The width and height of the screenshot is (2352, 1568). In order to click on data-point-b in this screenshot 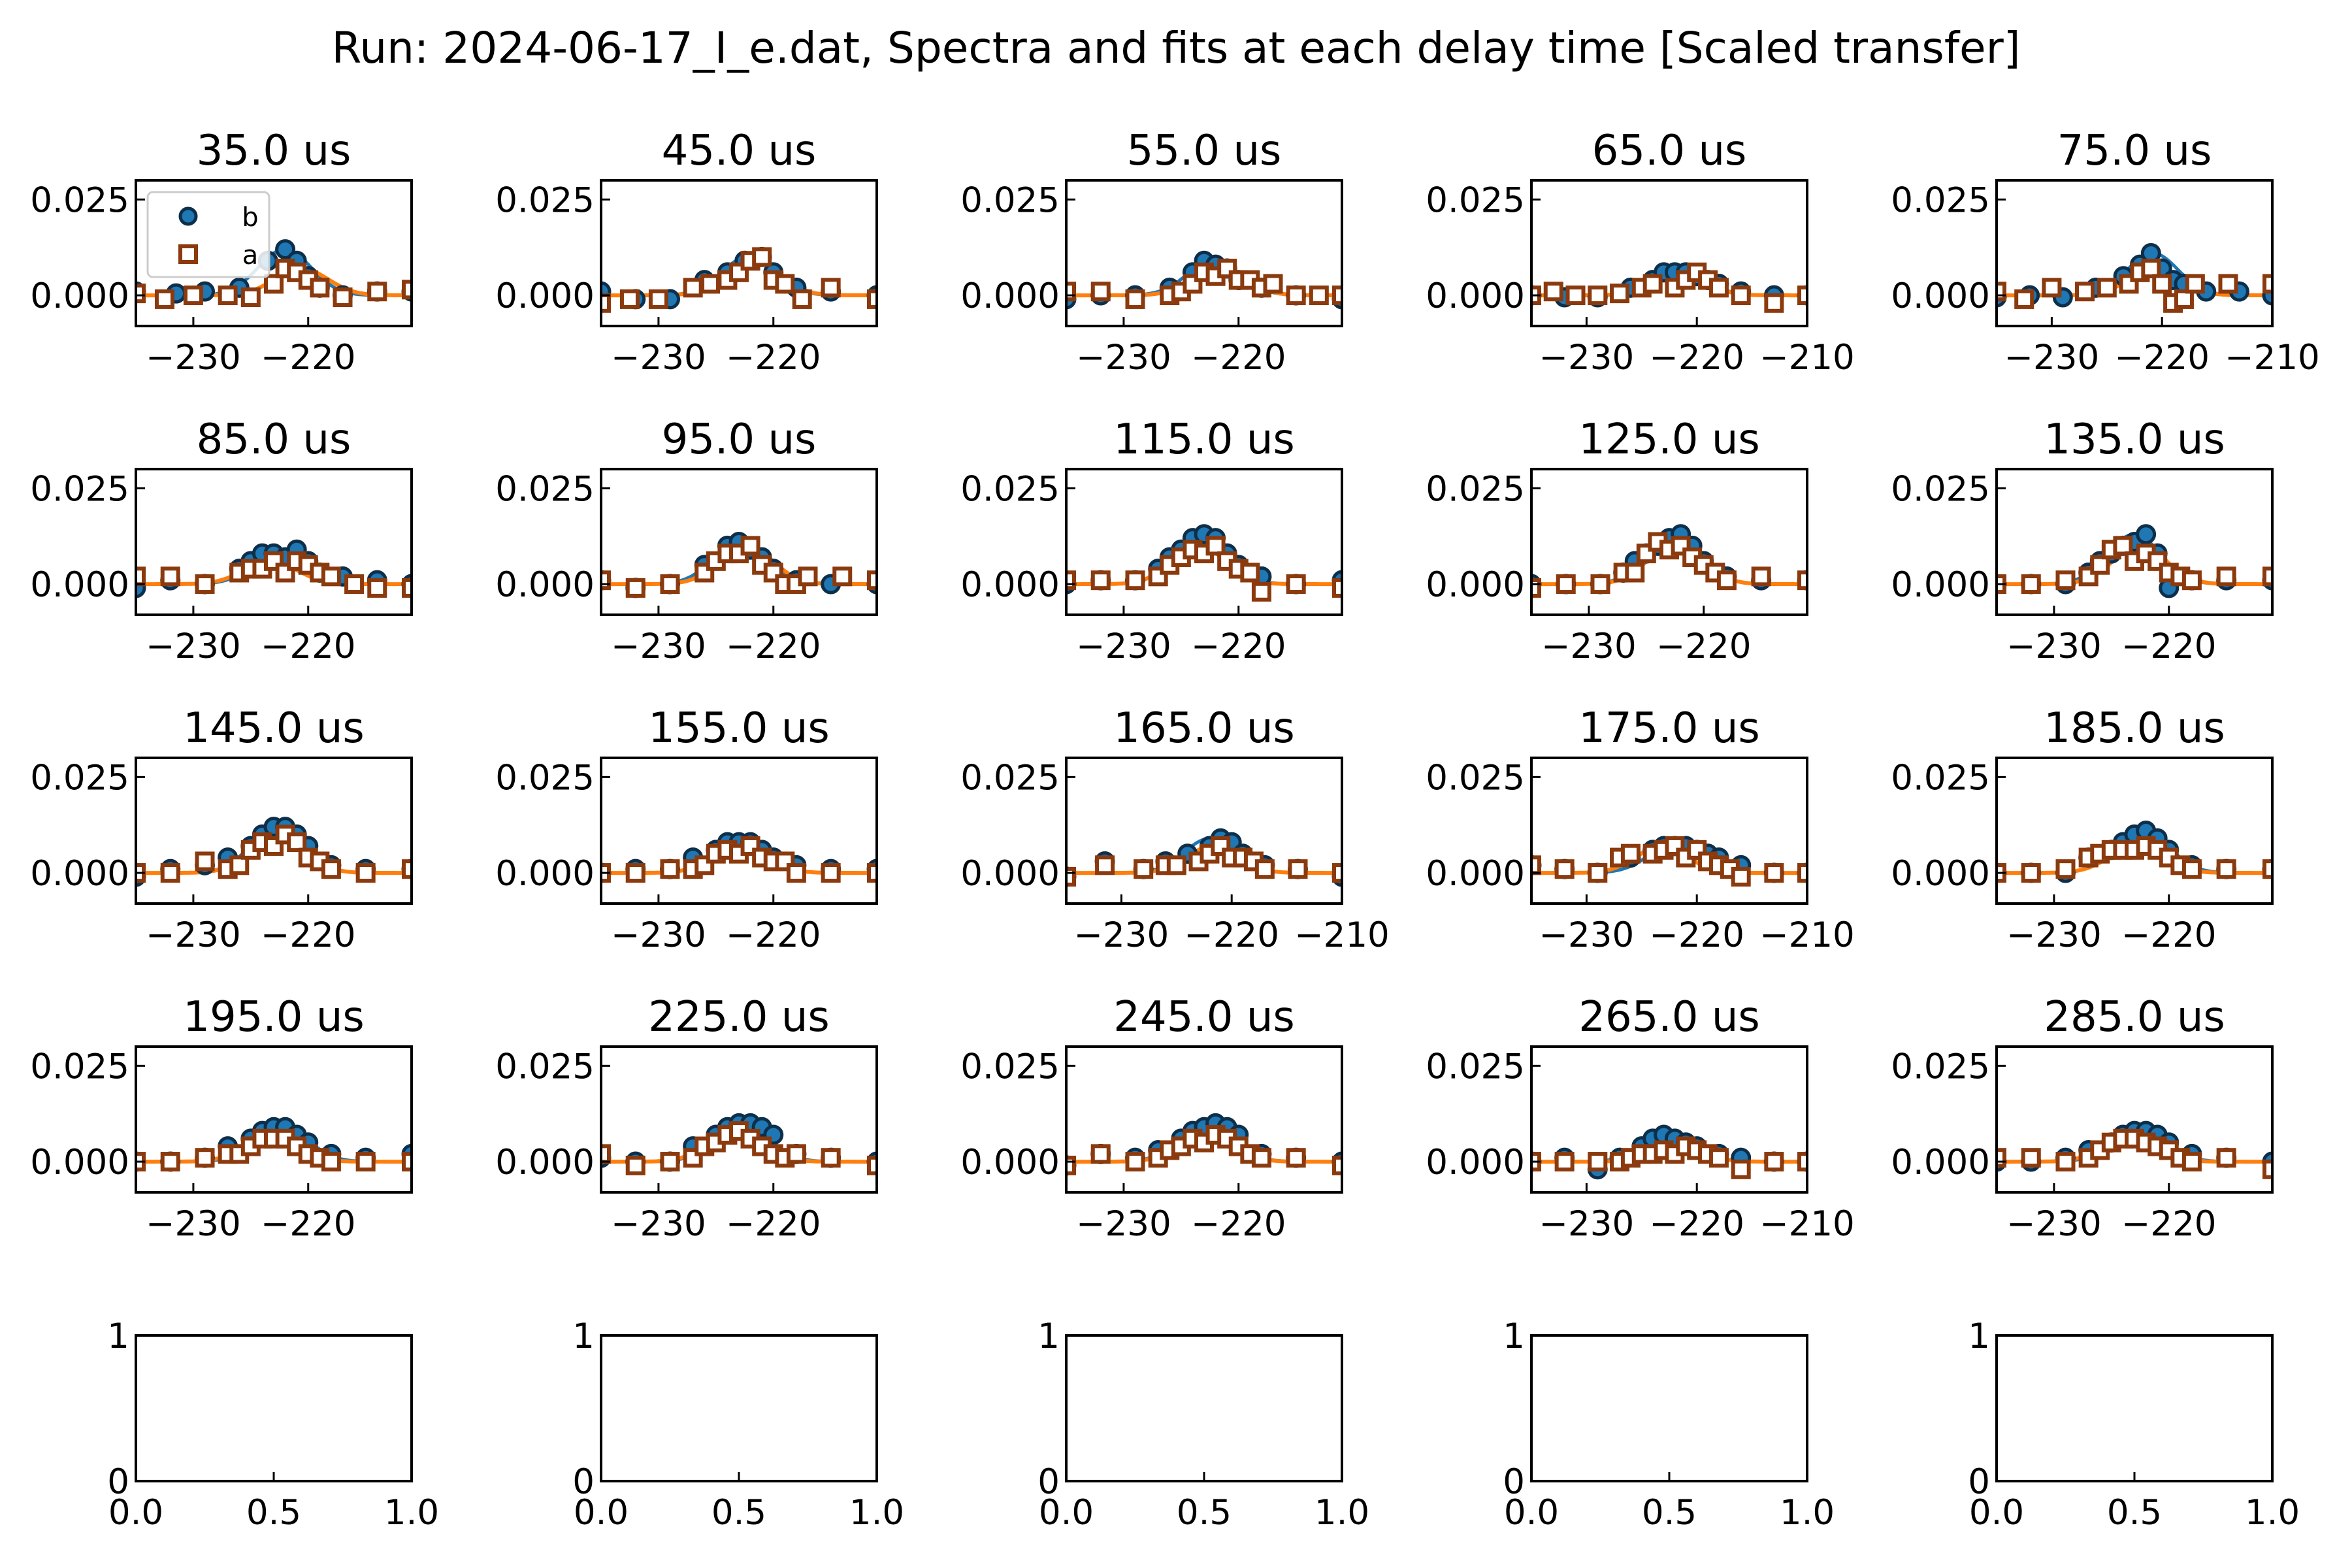, I will do `click(2146, 534)`.